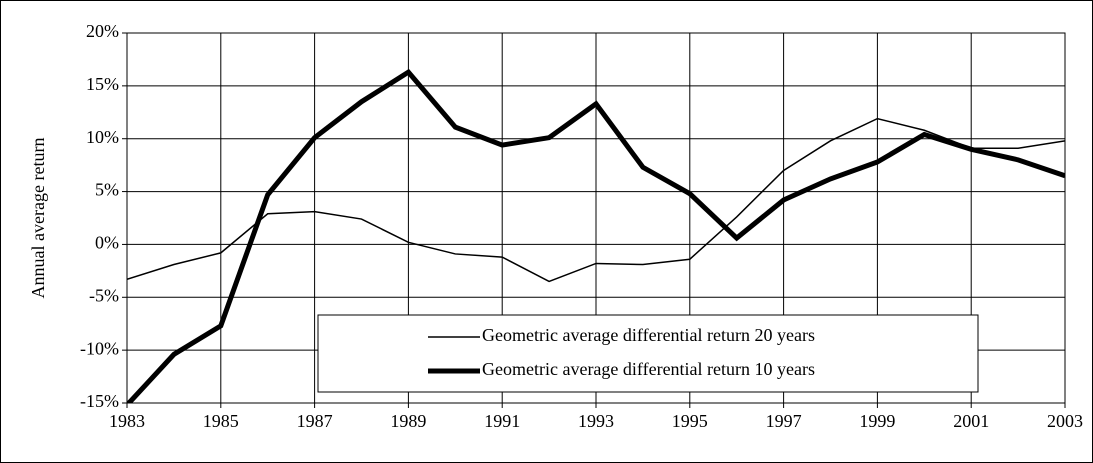  I want to click on y-tick-label: 20%, so click(102, 31).